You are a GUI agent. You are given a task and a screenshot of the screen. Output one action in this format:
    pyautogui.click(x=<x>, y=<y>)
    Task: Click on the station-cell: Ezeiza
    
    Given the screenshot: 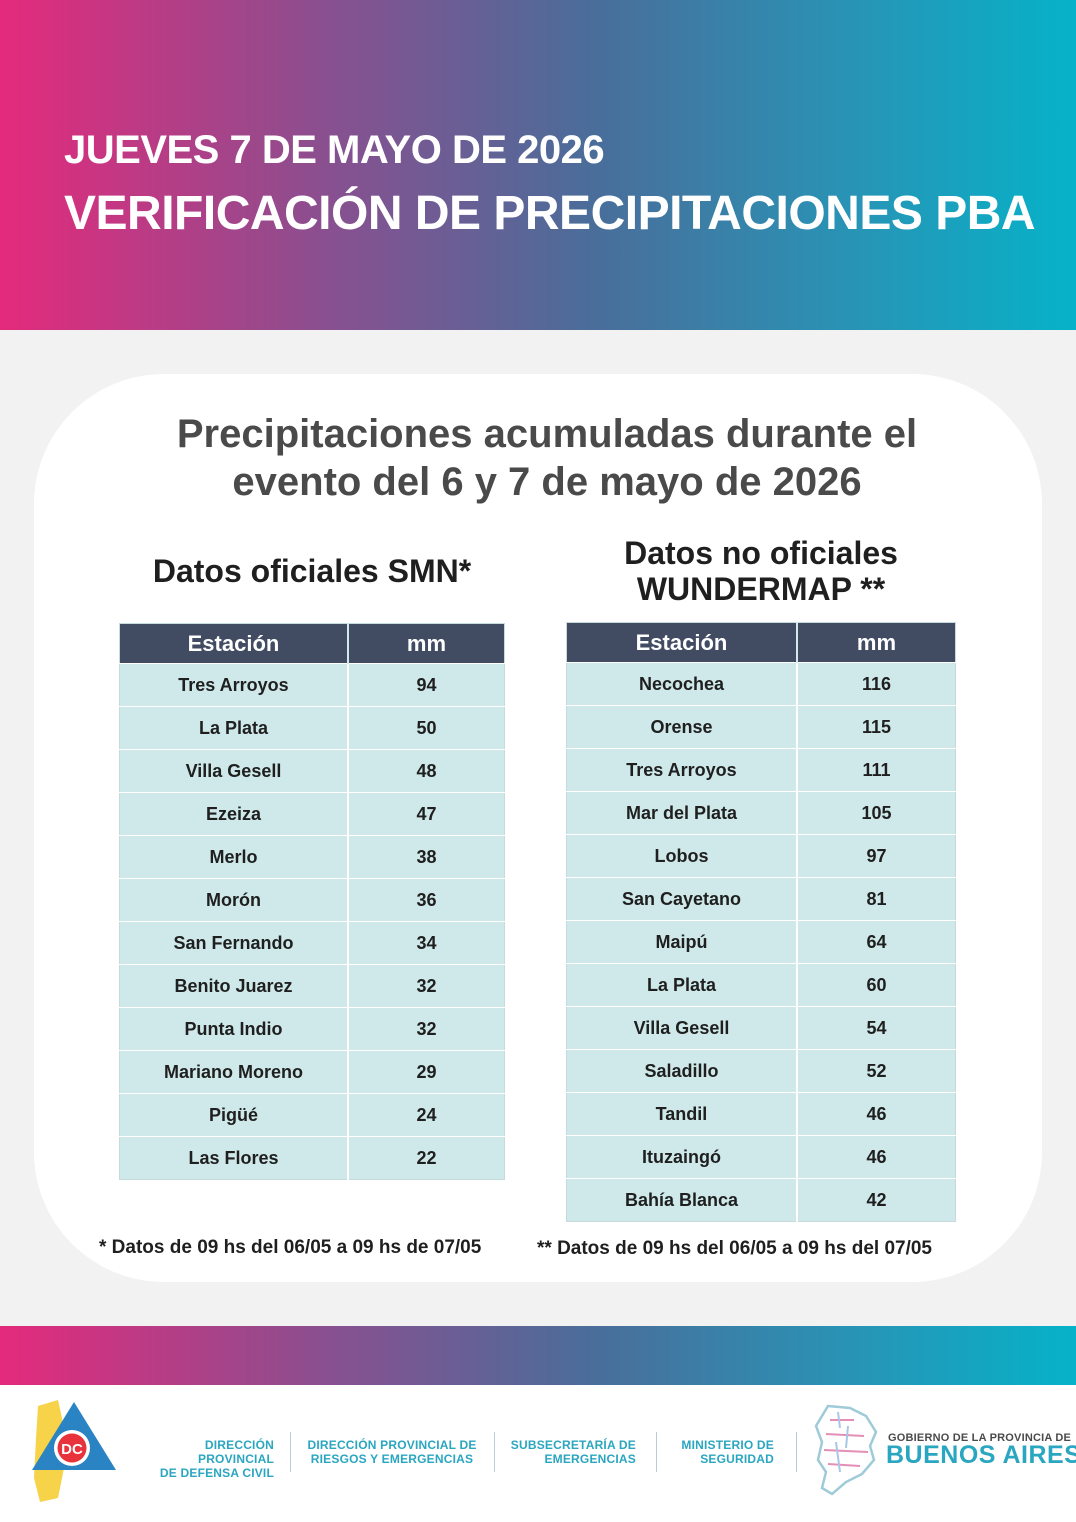 What is the action you would take?
    pyautogui.click(x=234, y=814)
    